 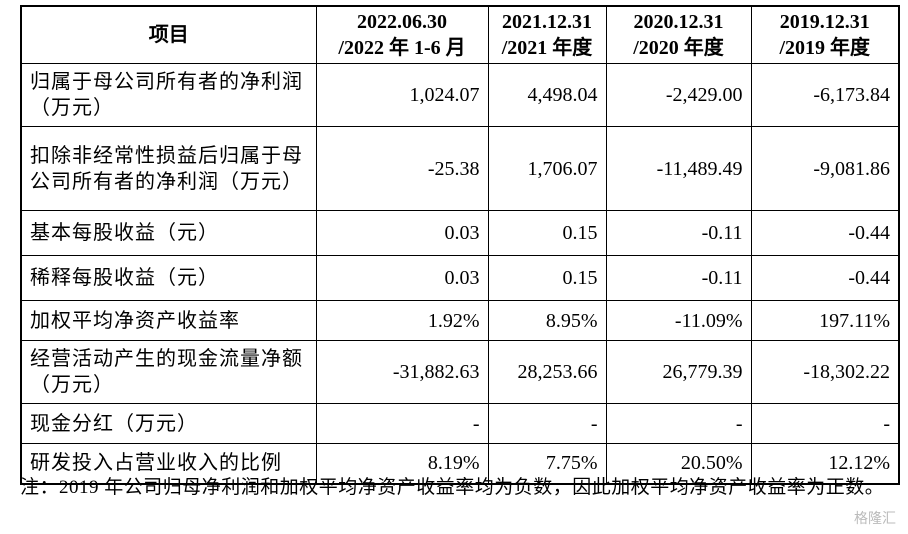 I want to click on cell-value: -11,489.49, so click(x=678, y=168).